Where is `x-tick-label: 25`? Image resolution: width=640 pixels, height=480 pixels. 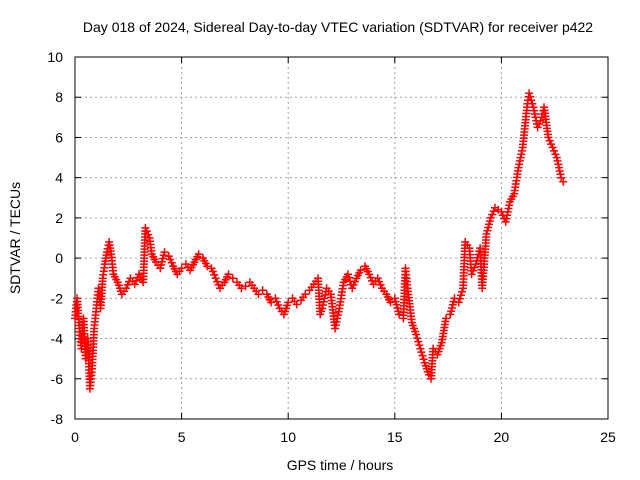 x-tick-label: 25 is located at coordinates (608, 437).